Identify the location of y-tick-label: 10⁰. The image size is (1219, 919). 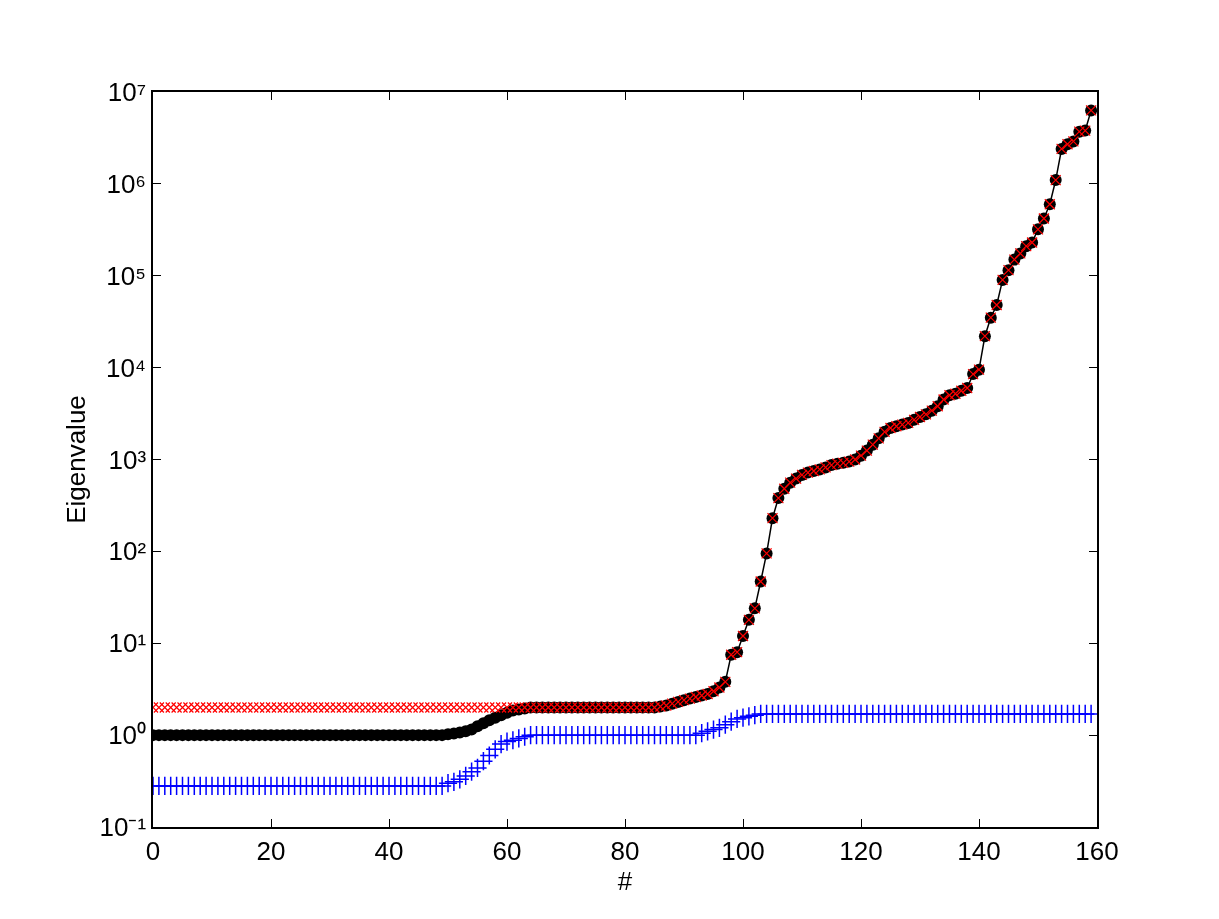
(127, 735).